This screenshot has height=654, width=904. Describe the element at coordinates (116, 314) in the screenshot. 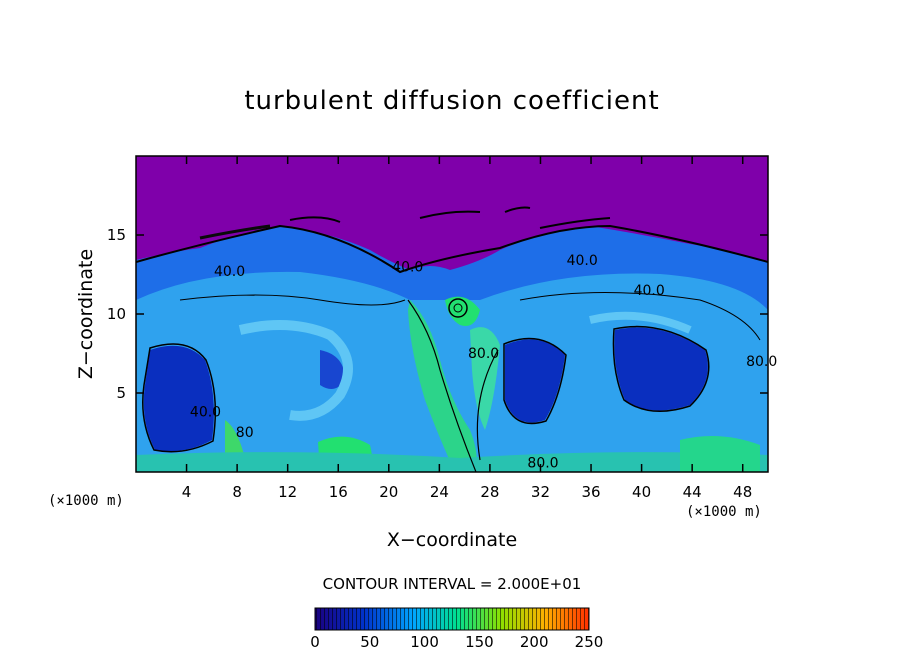

I see `y-tick-label: 10` at that location.